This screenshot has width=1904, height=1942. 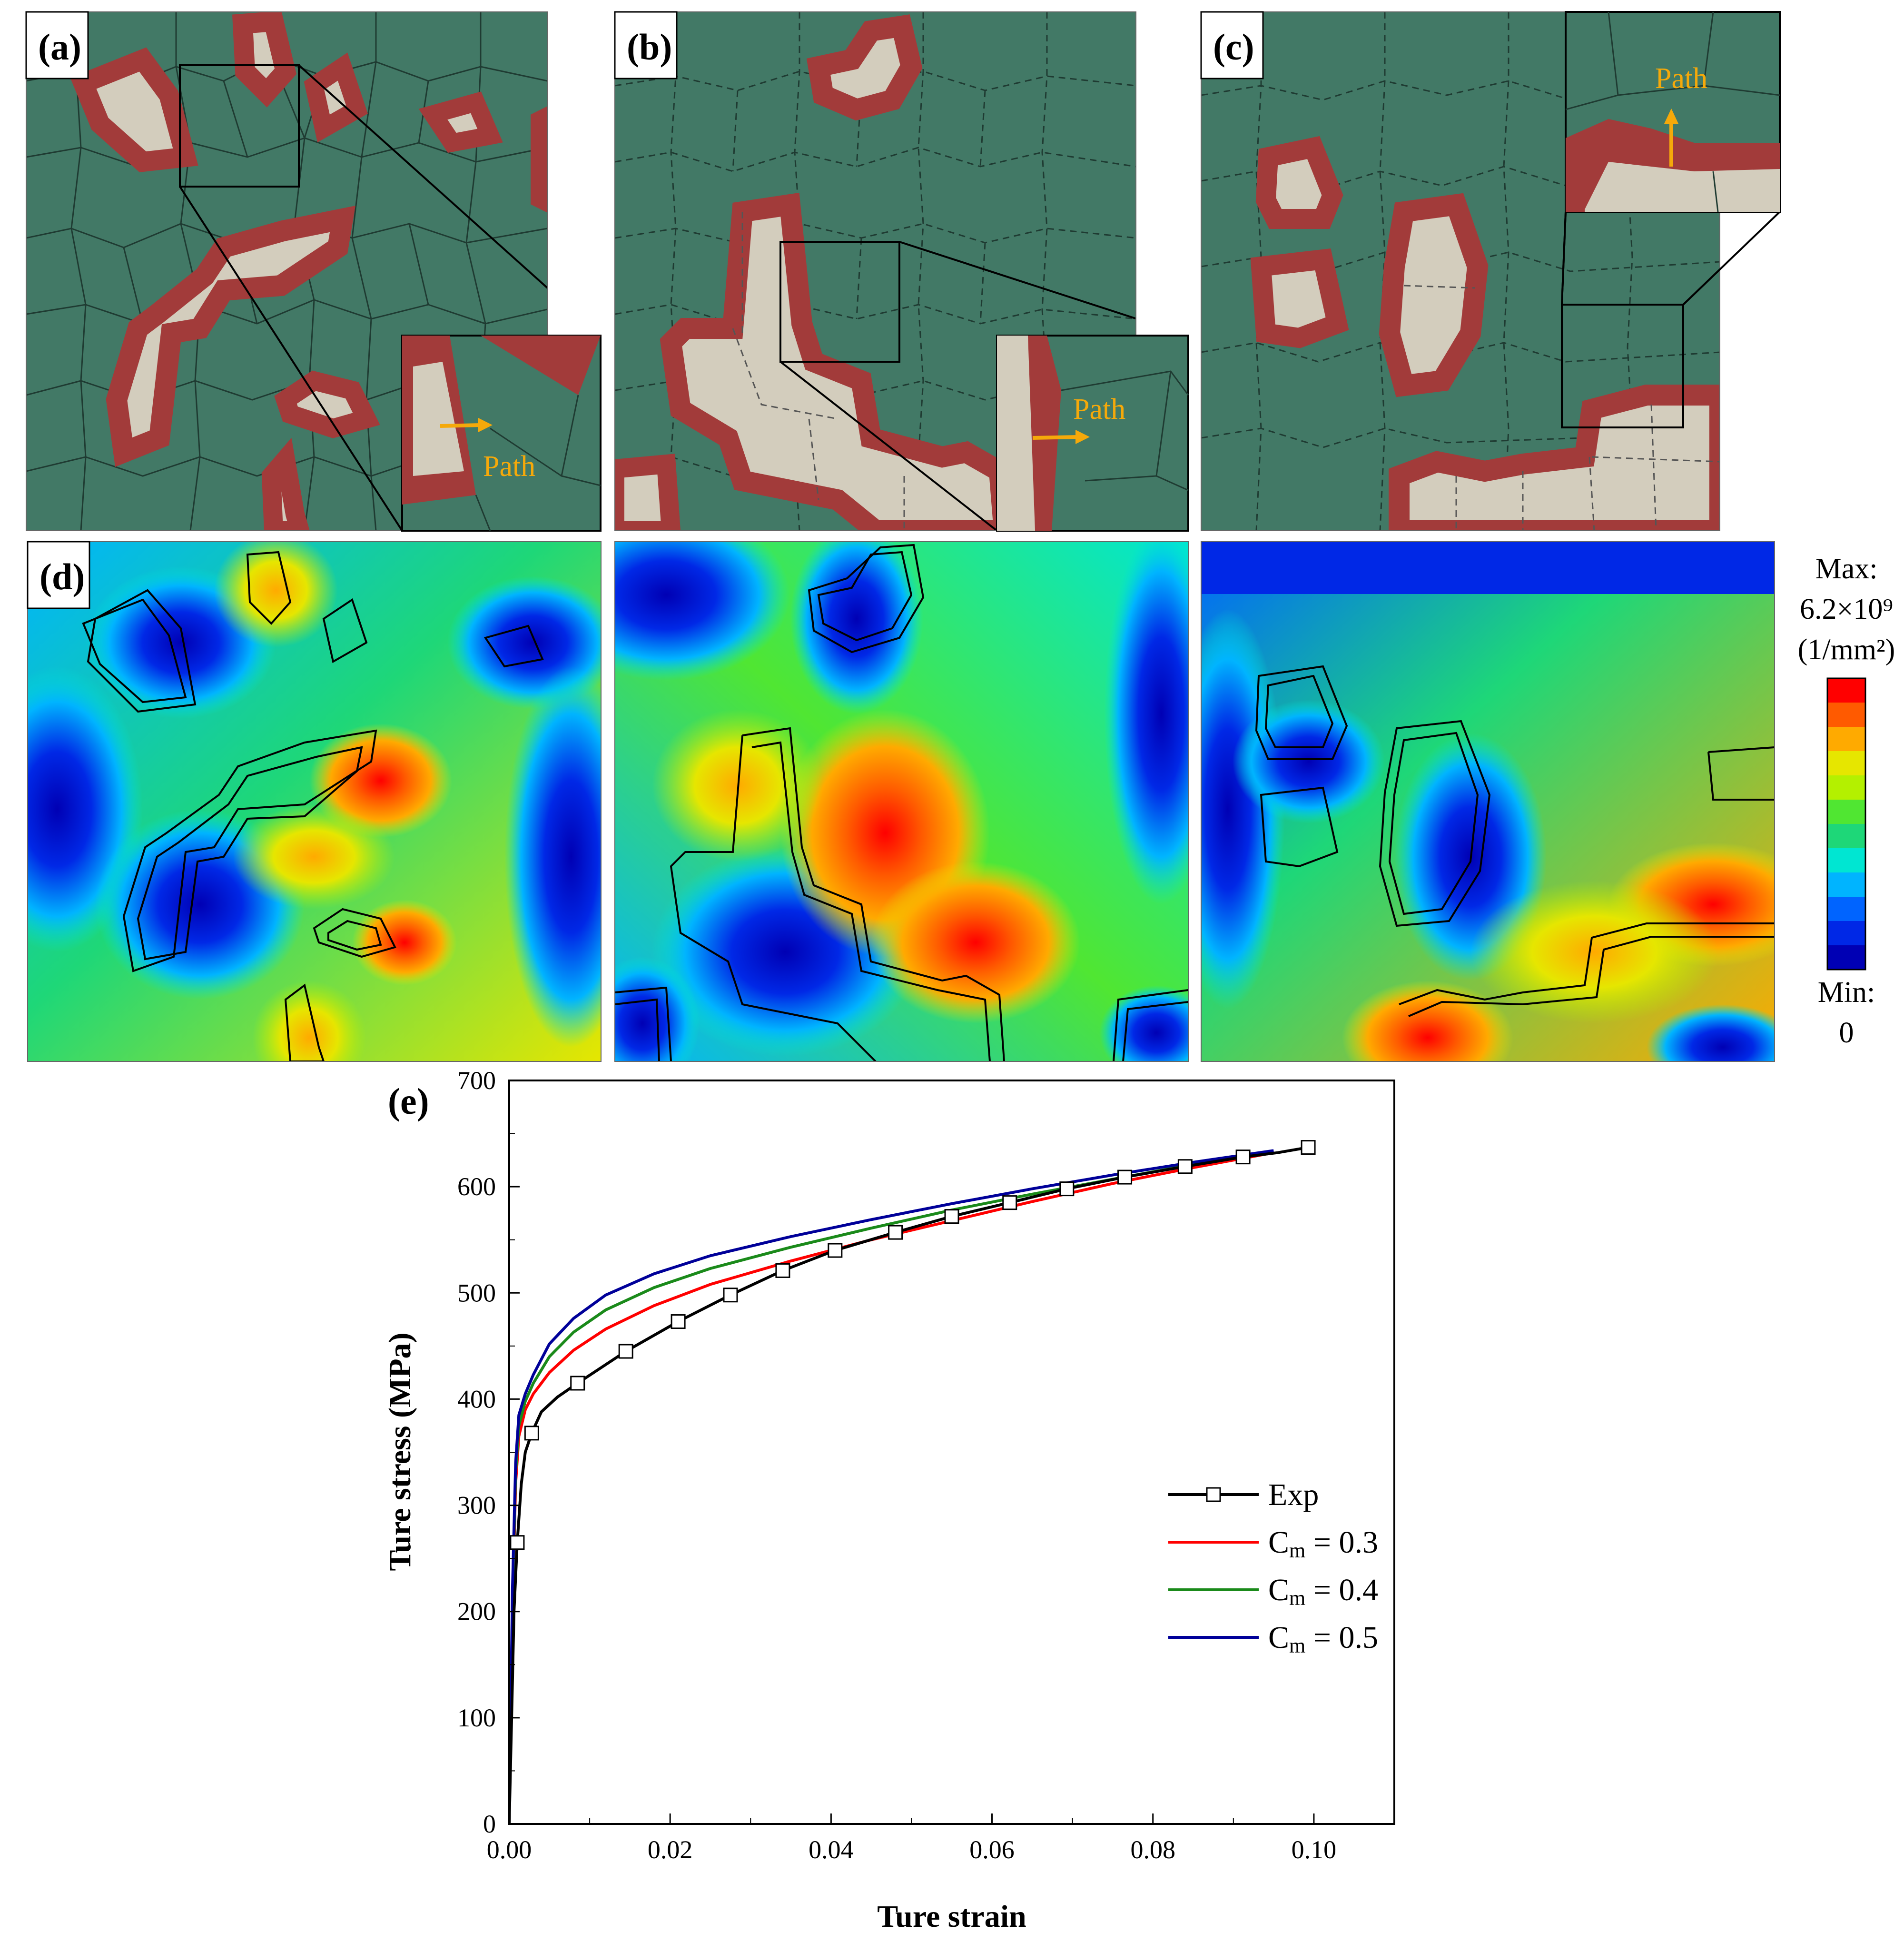 What do you see at coordinates (992, 1849) in the screenshot?
I see `x-tick-label: 0.06` at bounding box center [992, 1849].